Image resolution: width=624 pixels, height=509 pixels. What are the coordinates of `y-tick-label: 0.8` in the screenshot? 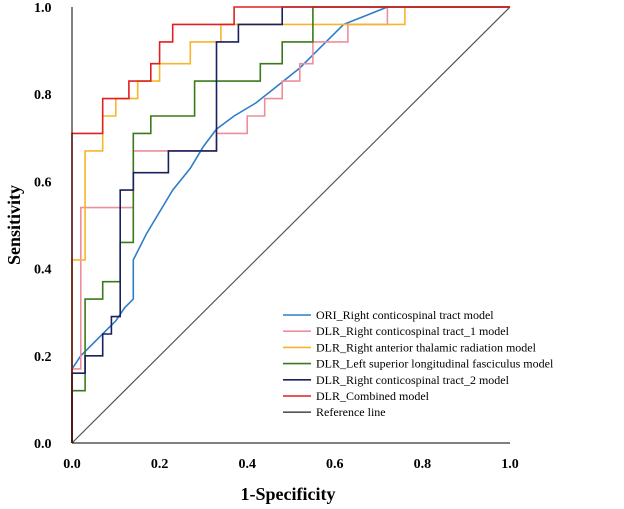 It's located at (43, 95).